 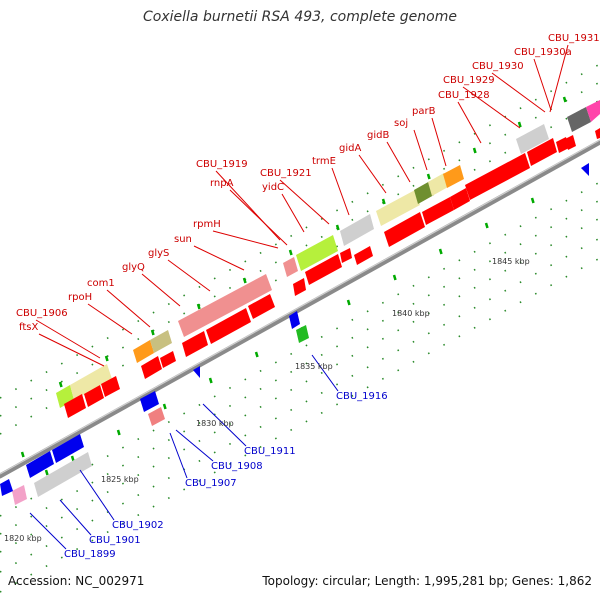 I want to click on gene-label-cbu_1908: CBU_1908, so click(x=237, y=466).